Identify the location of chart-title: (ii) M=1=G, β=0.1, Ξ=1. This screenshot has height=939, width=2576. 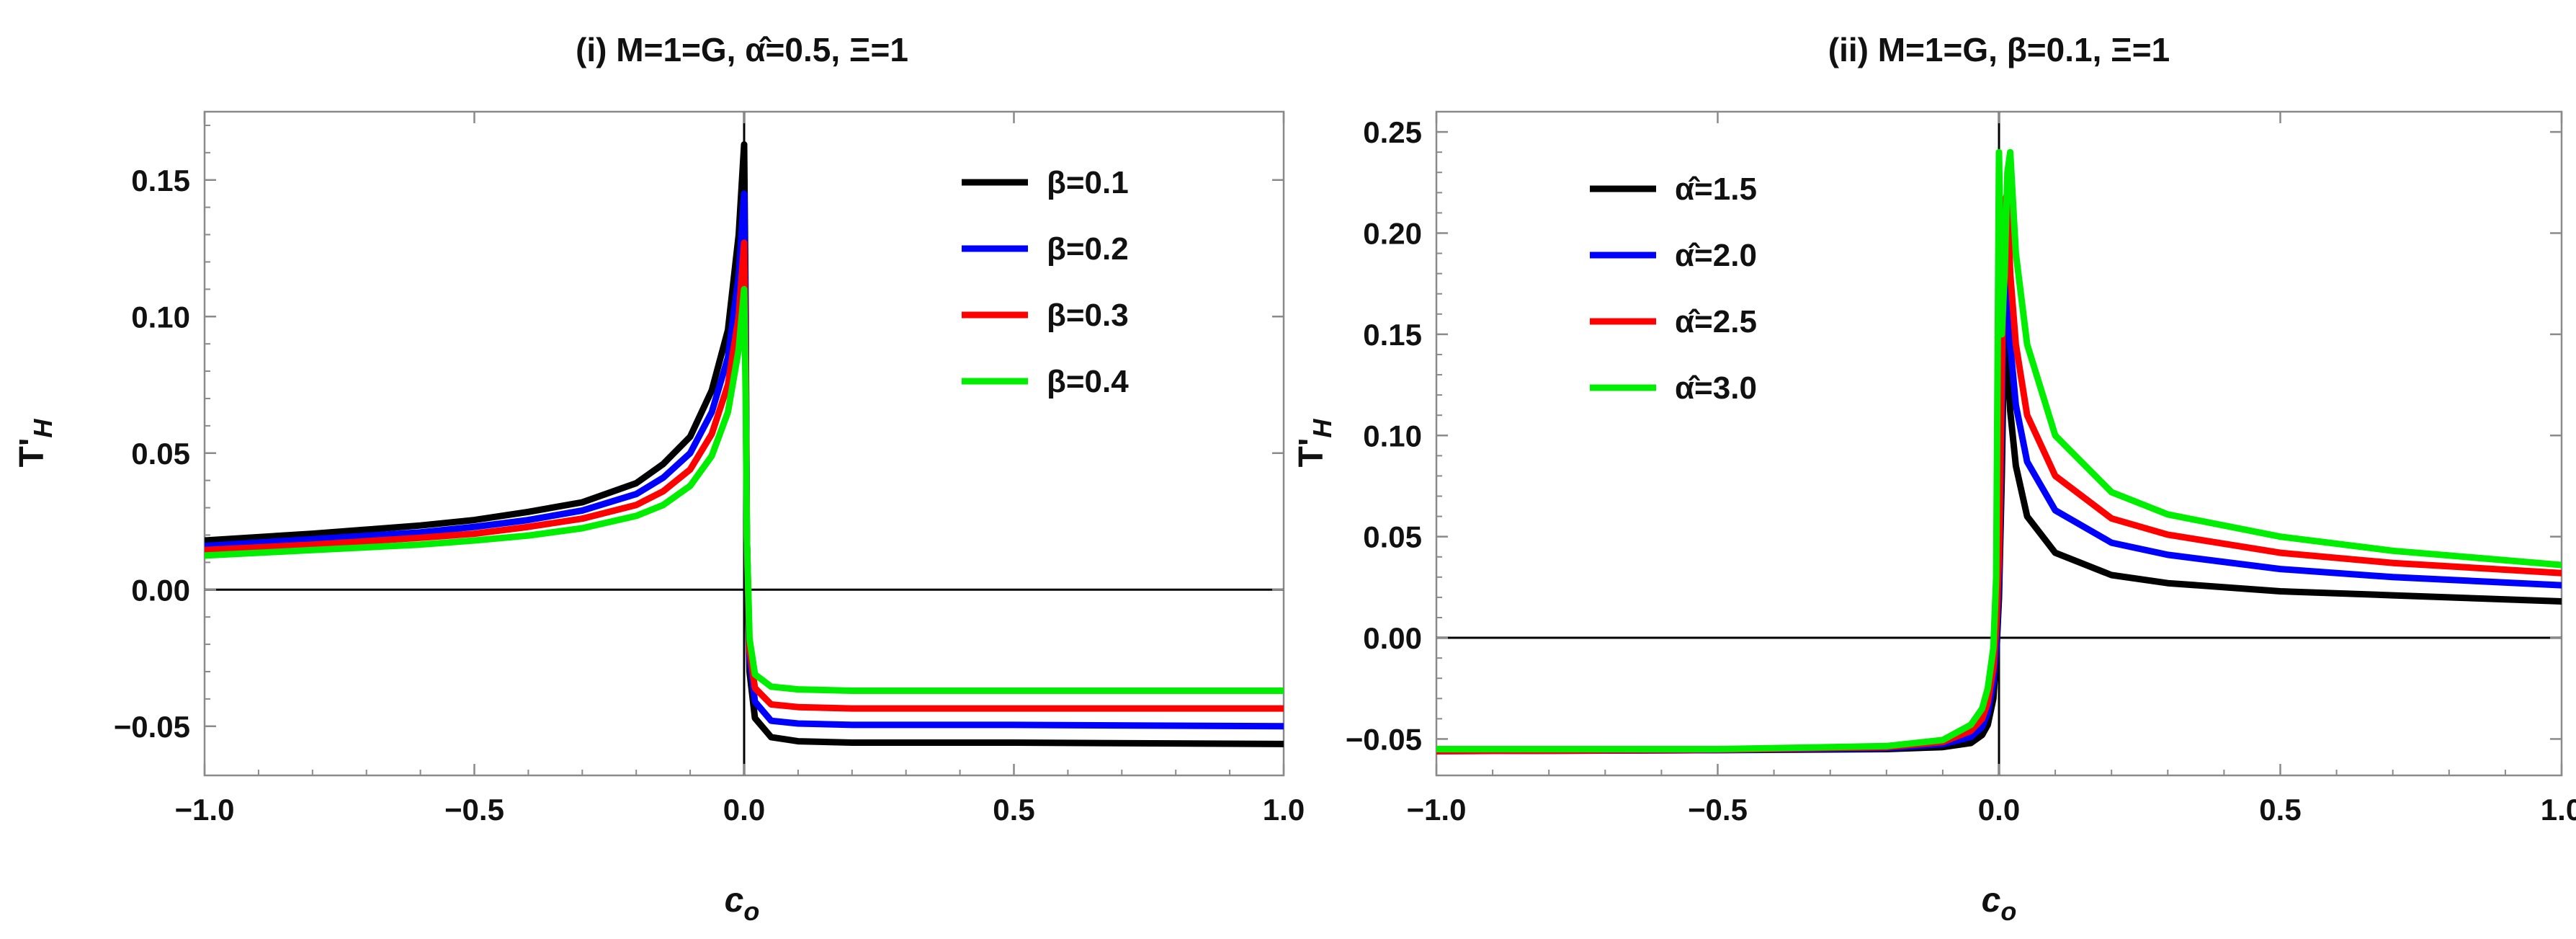
(1999, 49).